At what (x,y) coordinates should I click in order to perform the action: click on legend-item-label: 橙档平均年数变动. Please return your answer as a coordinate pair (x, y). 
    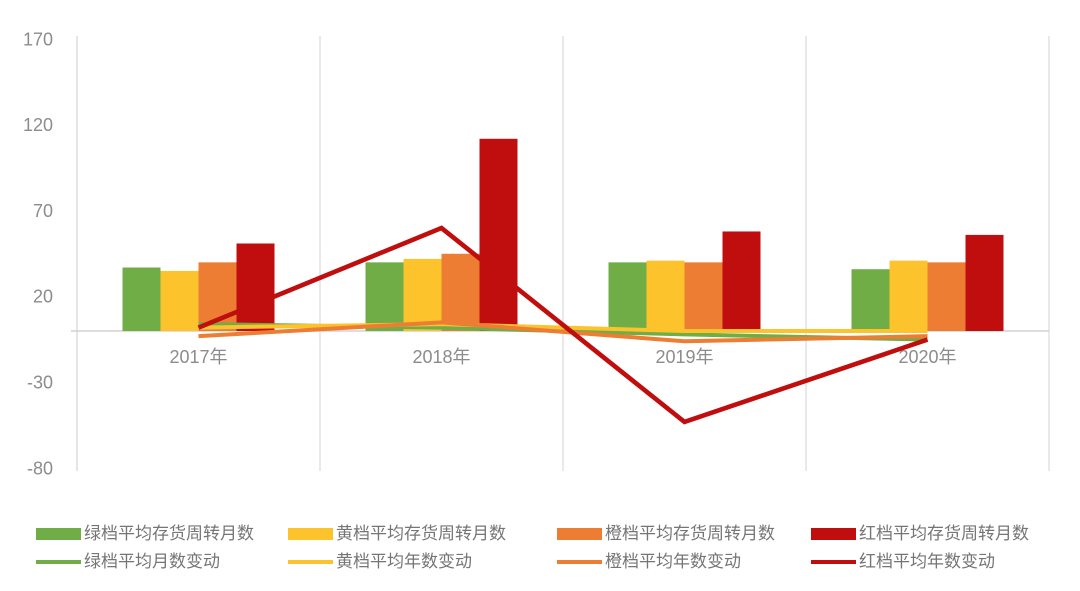
    Looking at the image, I should click on (673, 561).